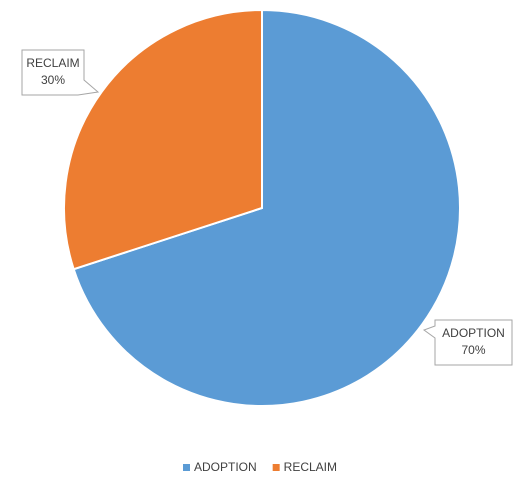  I want to click on legend-label: RECLAIM, so click(310, 467).